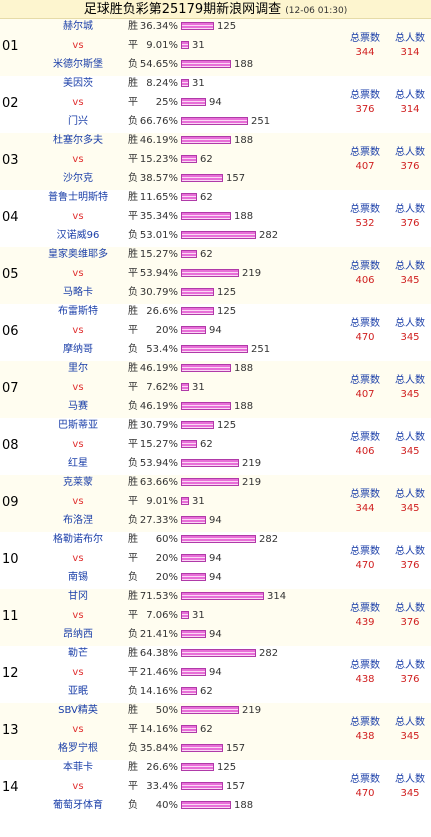  Describe the element at coordinates (78, 292) in the screenshot. I see `away-team-link: 马略卡` at that location.